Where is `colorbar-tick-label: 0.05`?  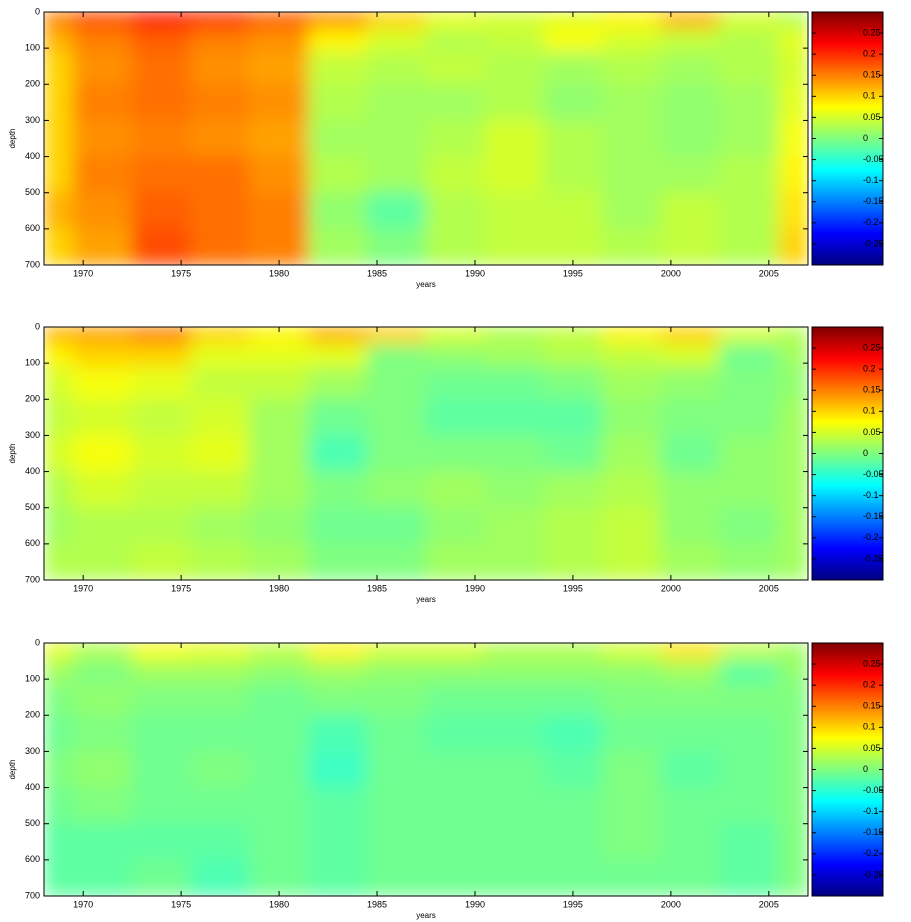
colorbar-tick-label: 0.05 is located at coordinates (872, 432).